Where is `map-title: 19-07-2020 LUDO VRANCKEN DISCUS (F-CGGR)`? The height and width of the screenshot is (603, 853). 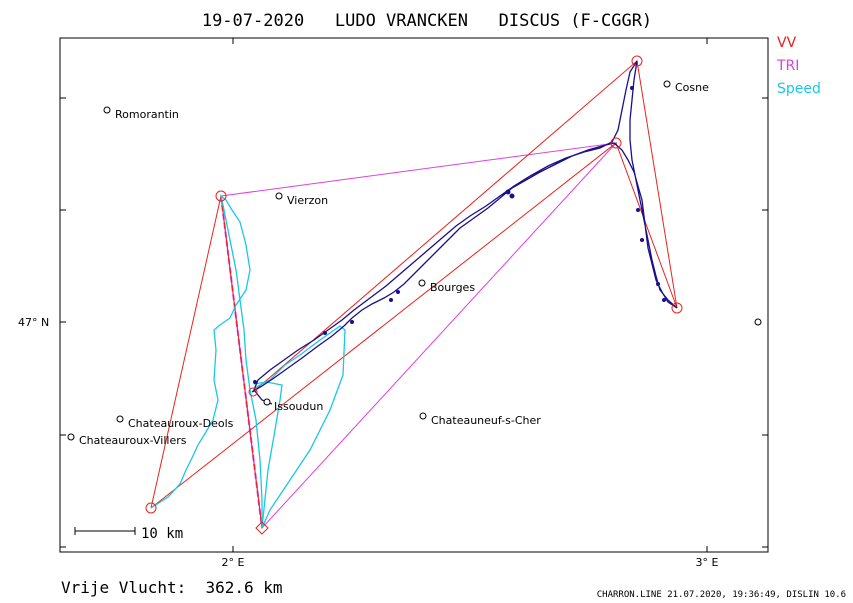 map-title: 19-07-2020 LUDO VRANCKEN DISCUS (F-CGGR) is located at coordinates (427, 21).